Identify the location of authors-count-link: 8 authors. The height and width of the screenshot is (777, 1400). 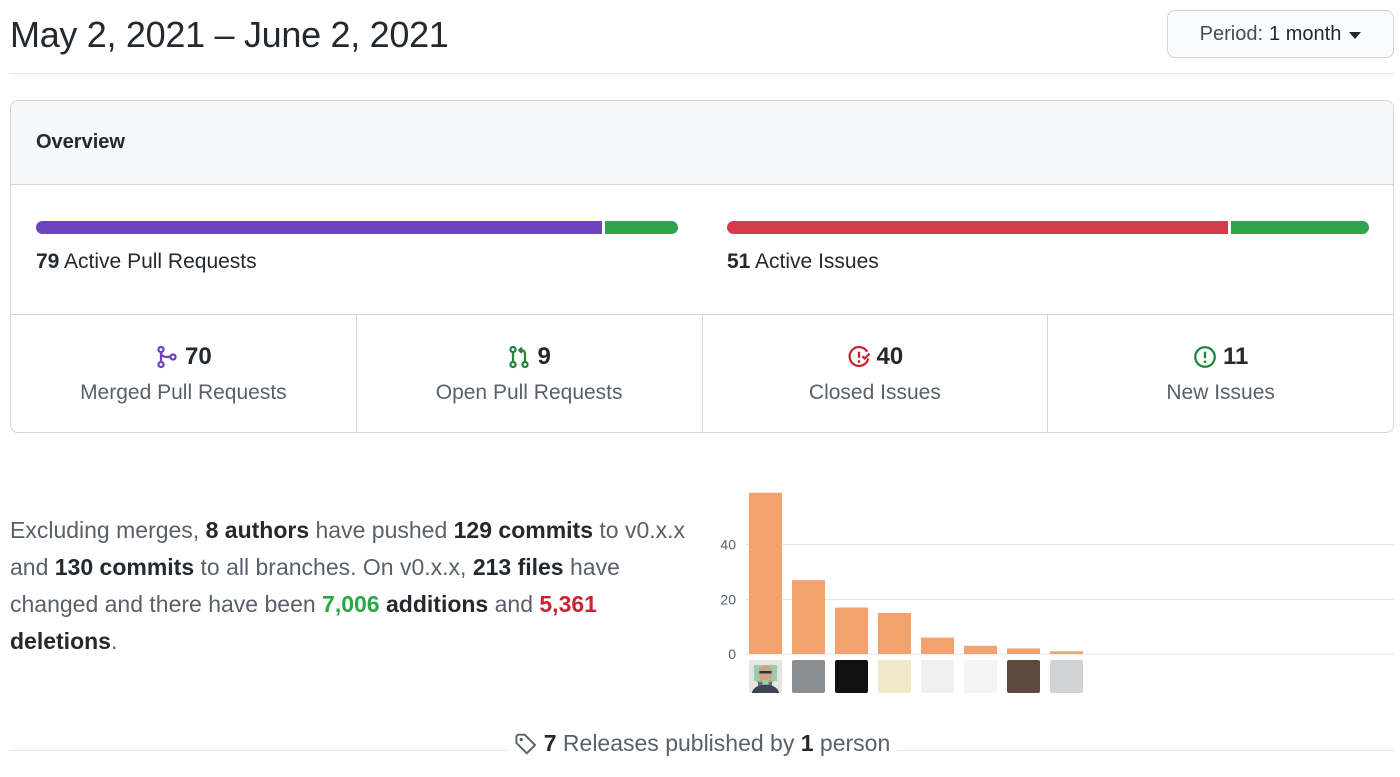
(257, 530).